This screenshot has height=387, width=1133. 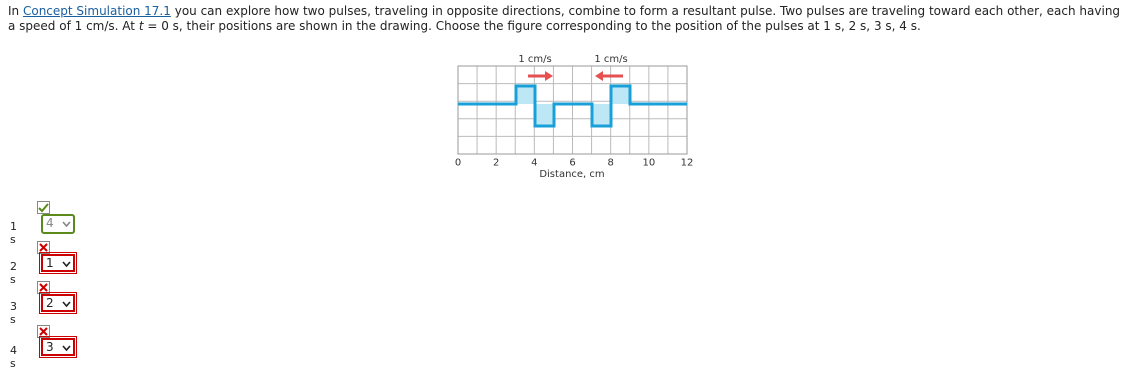 I want to click on x-tick-label: 4, so click(x=534, y=162).